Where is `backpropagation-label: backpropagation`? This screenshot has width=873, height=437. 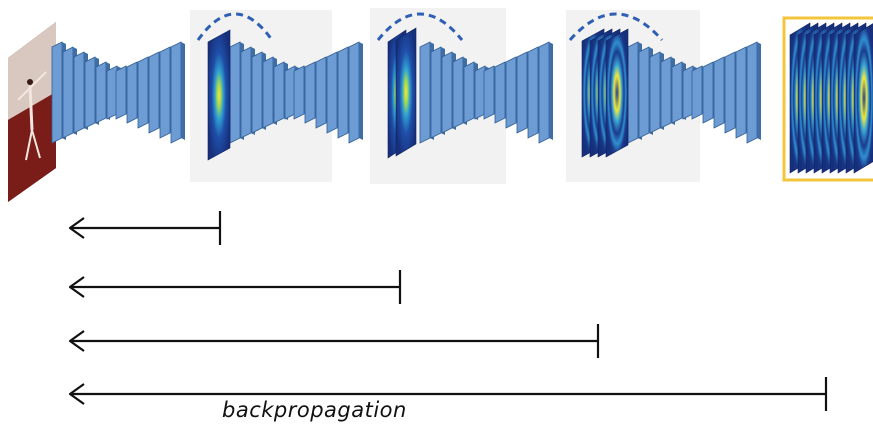 backpropagation-label: backpropagation is located at coordinates (314, 410).